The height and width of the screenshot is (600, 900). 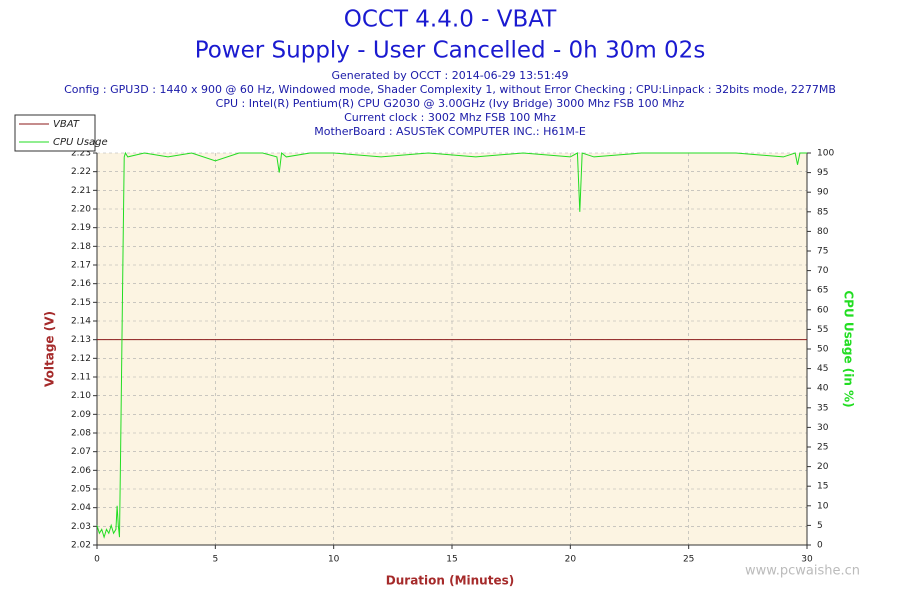 What do you see at coordinates (81, 396) in the screenshot?
I see `y-tick-label: 2.10` at bounding box center [81, 396].